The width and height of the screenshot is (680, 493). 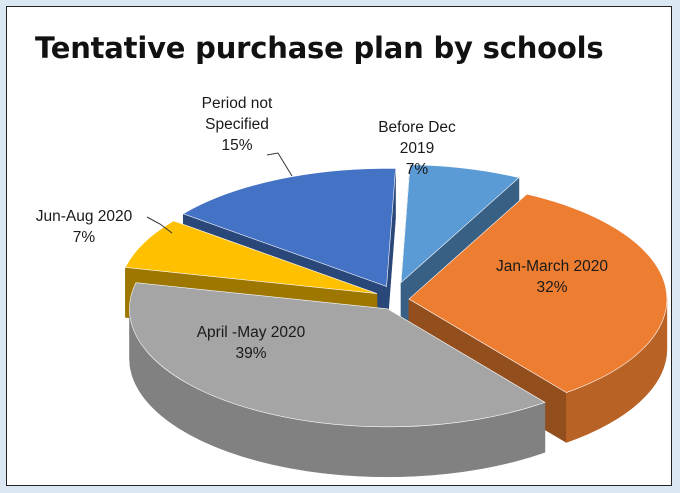 What do you see at coordinates (251, 343) in the screenshot?
I see `slice-label-2: April -May 2020 39%` at bounding box center [251, 343].